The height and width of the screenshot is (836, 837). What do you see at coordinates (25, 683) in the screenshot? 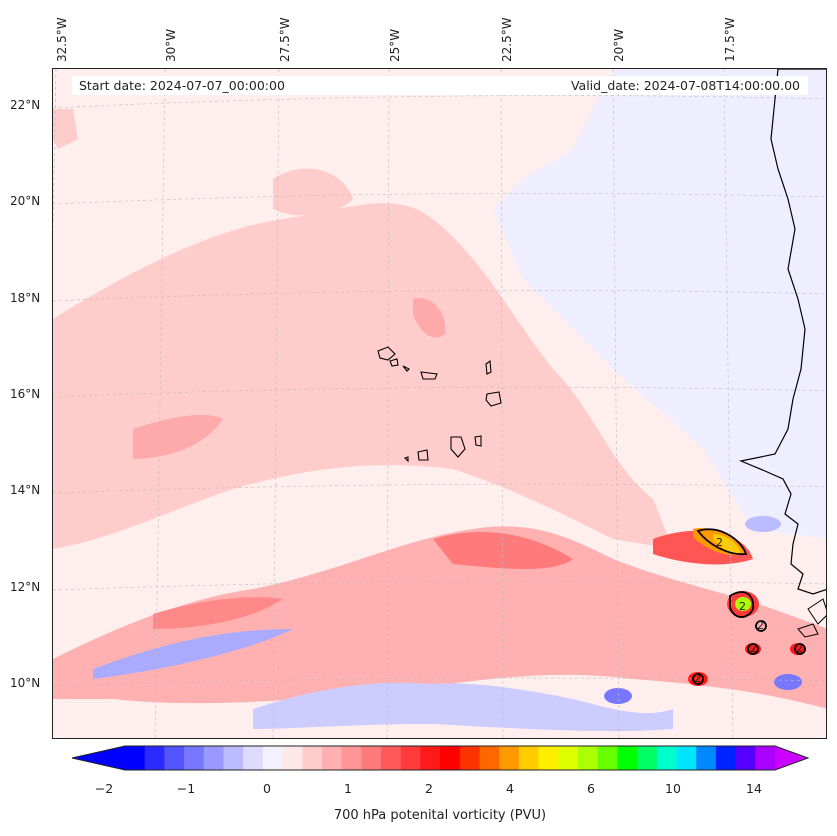
I see `lat-label-10n: 10°N` at bounding box center [25, 683].